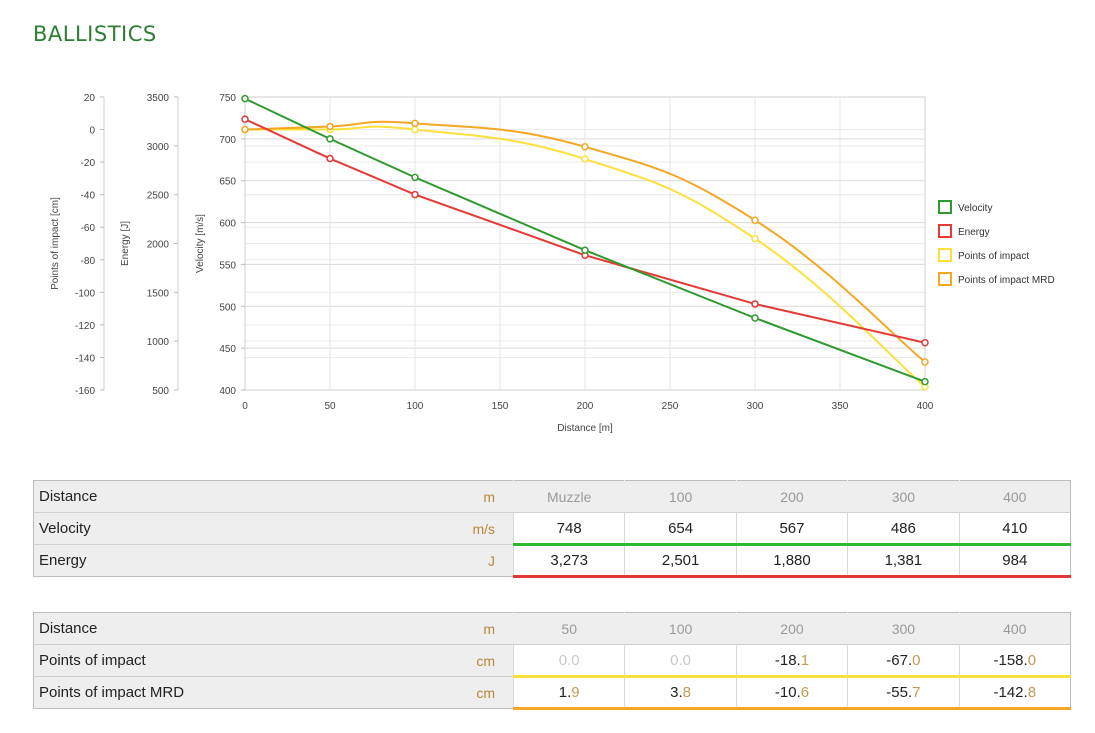 The width and height of the screenshot is (1095, 733). What do you see at coordinates (565, 692) in the screenshot?
I see `value-integer: 1.` at bounding box center [565, 692].